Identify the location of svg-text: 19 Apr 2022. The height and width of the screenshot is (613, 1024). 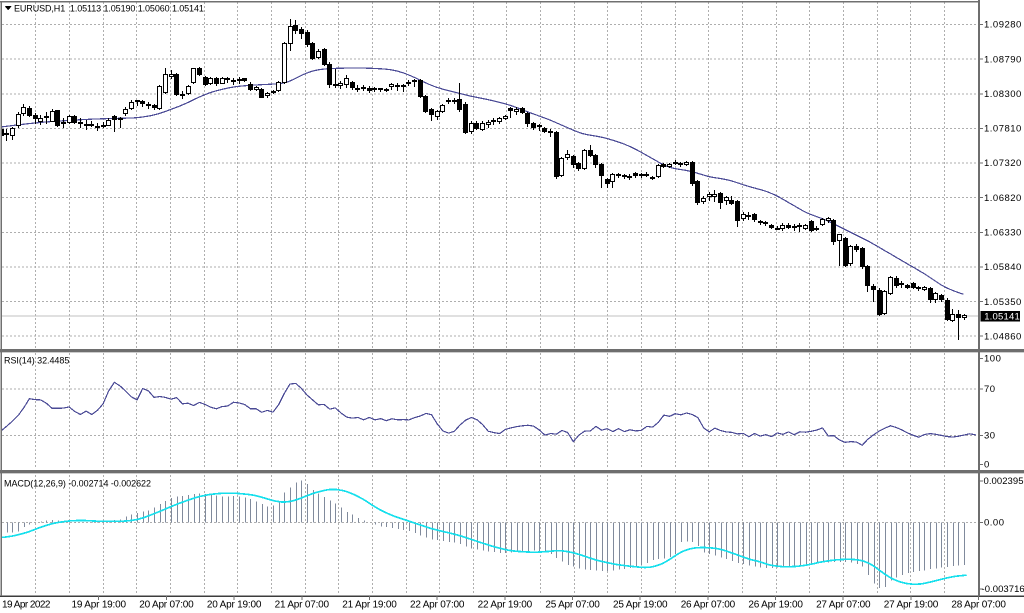
(26, 605).